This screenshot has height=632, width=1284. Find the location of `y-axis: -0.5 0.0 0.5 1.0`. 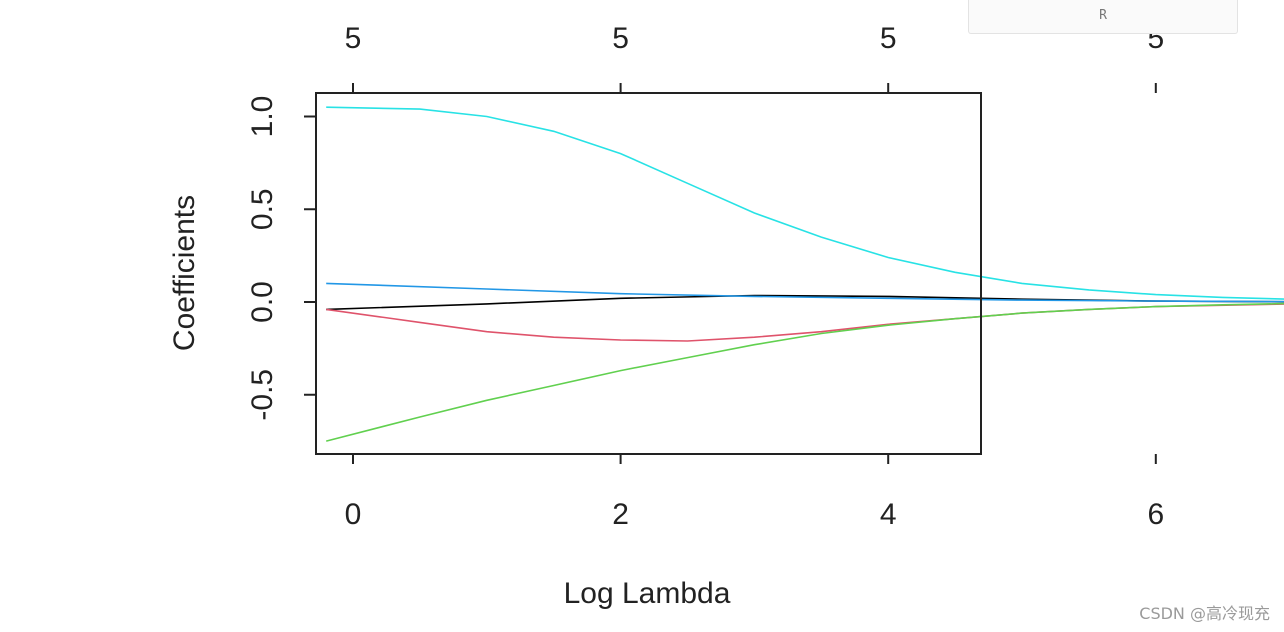

y-axis: -0.5 0.0 0.5 1.0 is located at coordinates (281, 258).